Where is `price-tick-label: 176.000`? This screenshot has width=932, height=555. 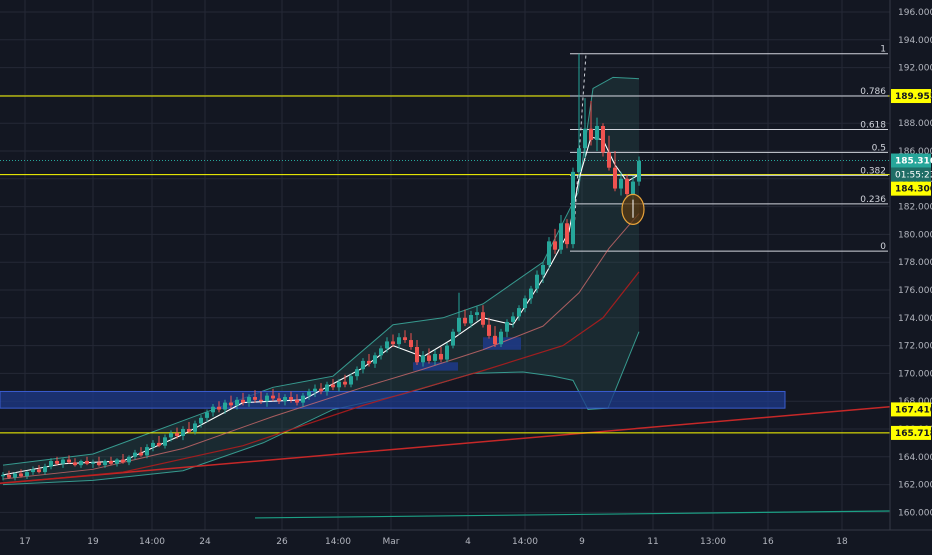 price-tick-label: 176.000 is located at coordinates (915, 291).